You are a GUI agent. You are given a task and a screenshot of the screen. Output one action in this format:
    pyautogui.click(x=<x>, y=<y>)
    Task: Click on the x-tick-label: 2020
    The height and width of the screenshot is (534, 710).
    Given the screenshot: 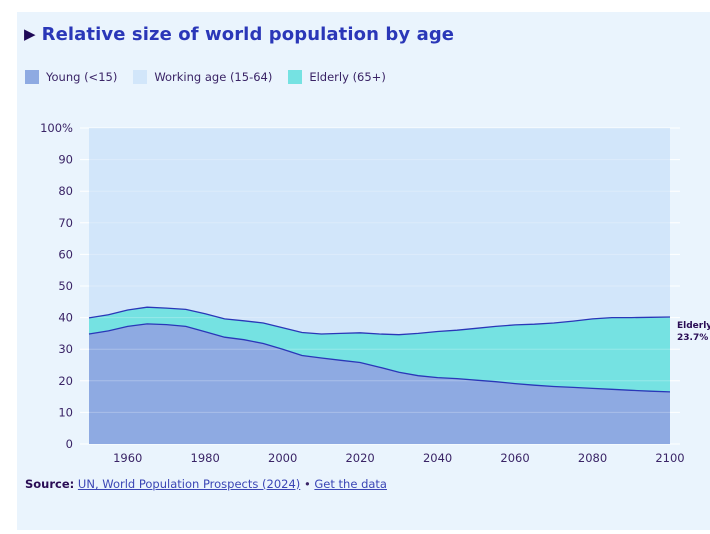 What is the action you would take?
    pyautogui.click(x=359, y=458)
    